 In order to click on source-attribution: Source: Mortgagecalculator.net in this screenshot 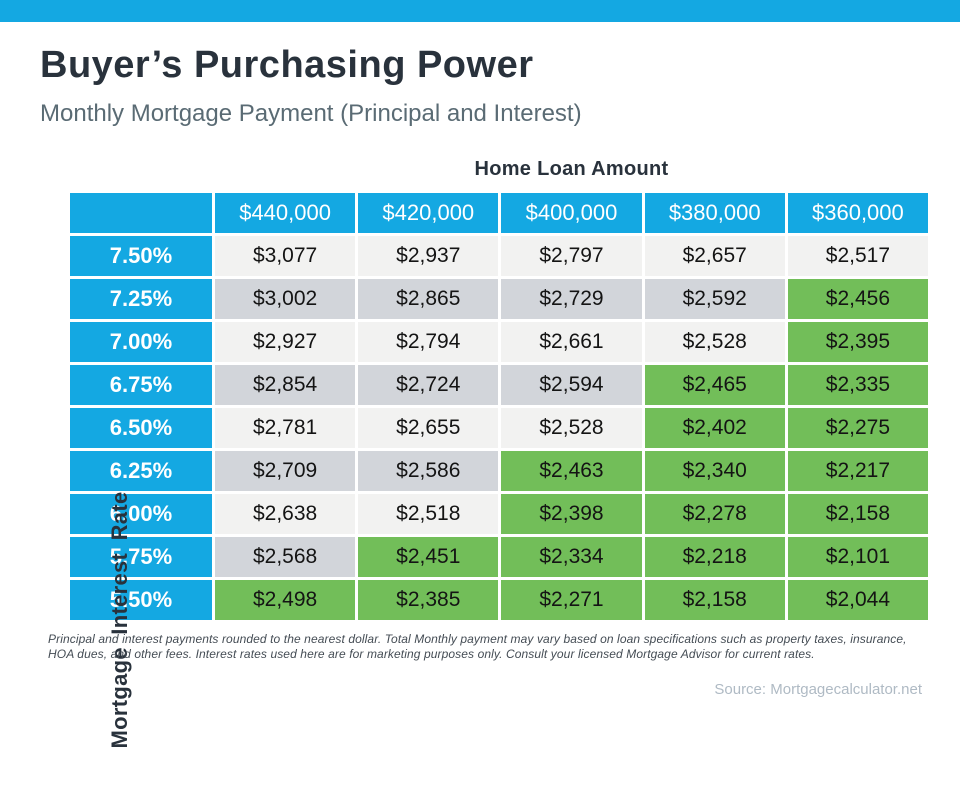, I will do `click(818, 689)`.